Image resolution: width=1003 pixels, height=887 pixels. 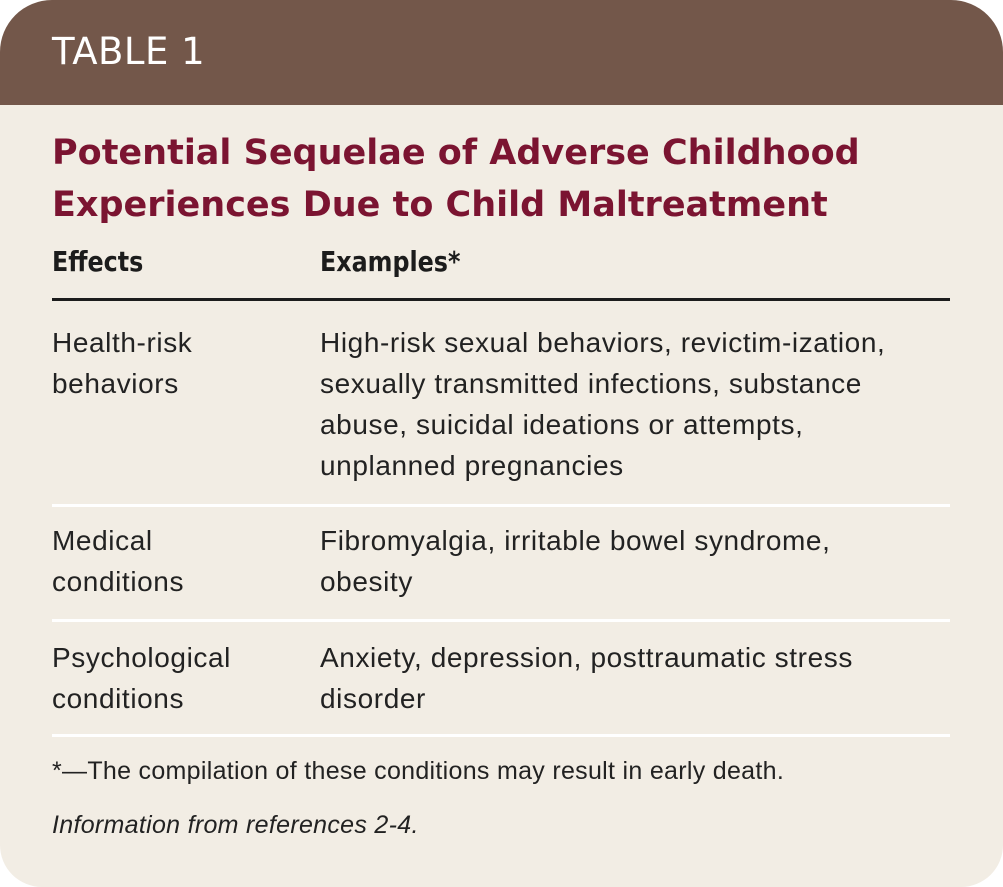 I want to click on table-cell-effect: Medical conditions, so click(x=118, y=561).